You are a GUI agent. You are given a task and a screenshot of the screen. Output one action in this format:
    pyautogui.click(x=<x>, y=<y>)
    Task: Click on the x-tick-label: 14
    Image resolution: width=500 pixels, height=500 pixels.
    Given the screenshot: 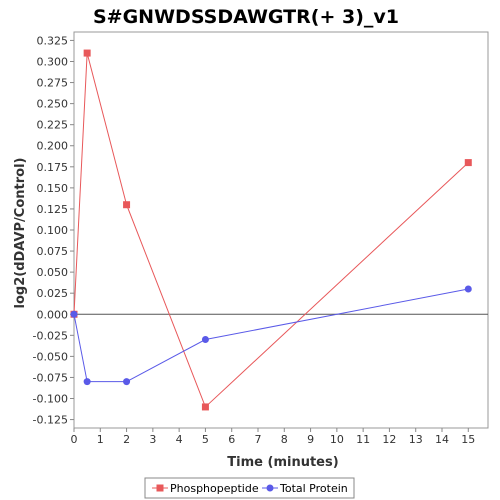 What is the action you would take?
    pyautogui.click(x=442, y=439)
    